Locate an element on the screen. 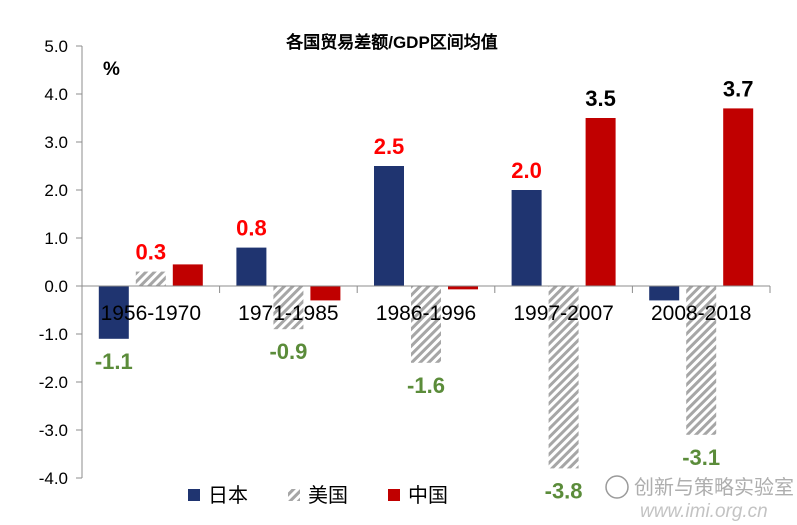 The height and width of the screenshot is (525, 797). watermark-line2: www.imi.org.cn is located at coordinates (704, 511).